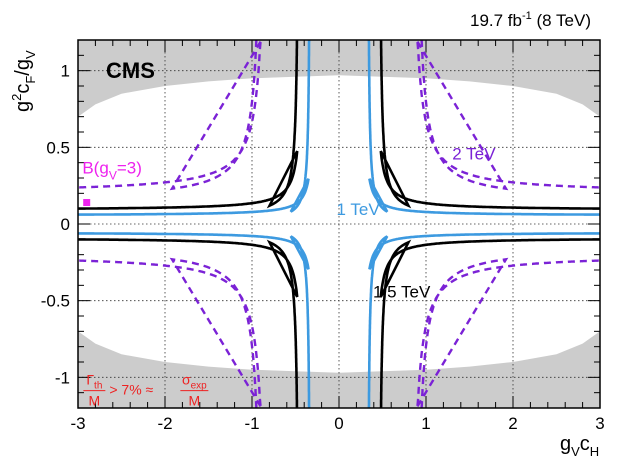  What do you see at coordinates (164, 423) in the screenshot?
I see `x-tick-label: -2` at bounding box center [164, 423].